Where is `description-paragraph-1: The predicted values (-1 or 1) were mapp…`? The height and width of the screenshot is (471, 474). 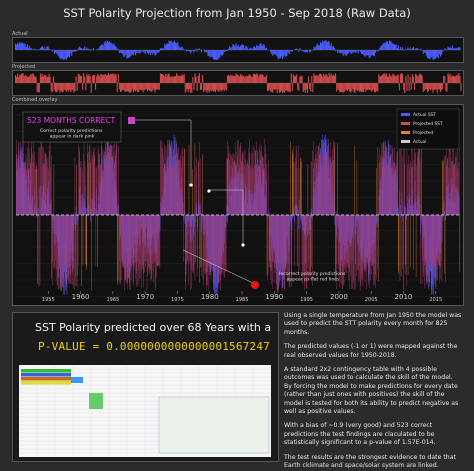 description-paragraph-1: The predicted values (-1 or 1) were mapp… is located at coordinates (373, 351).